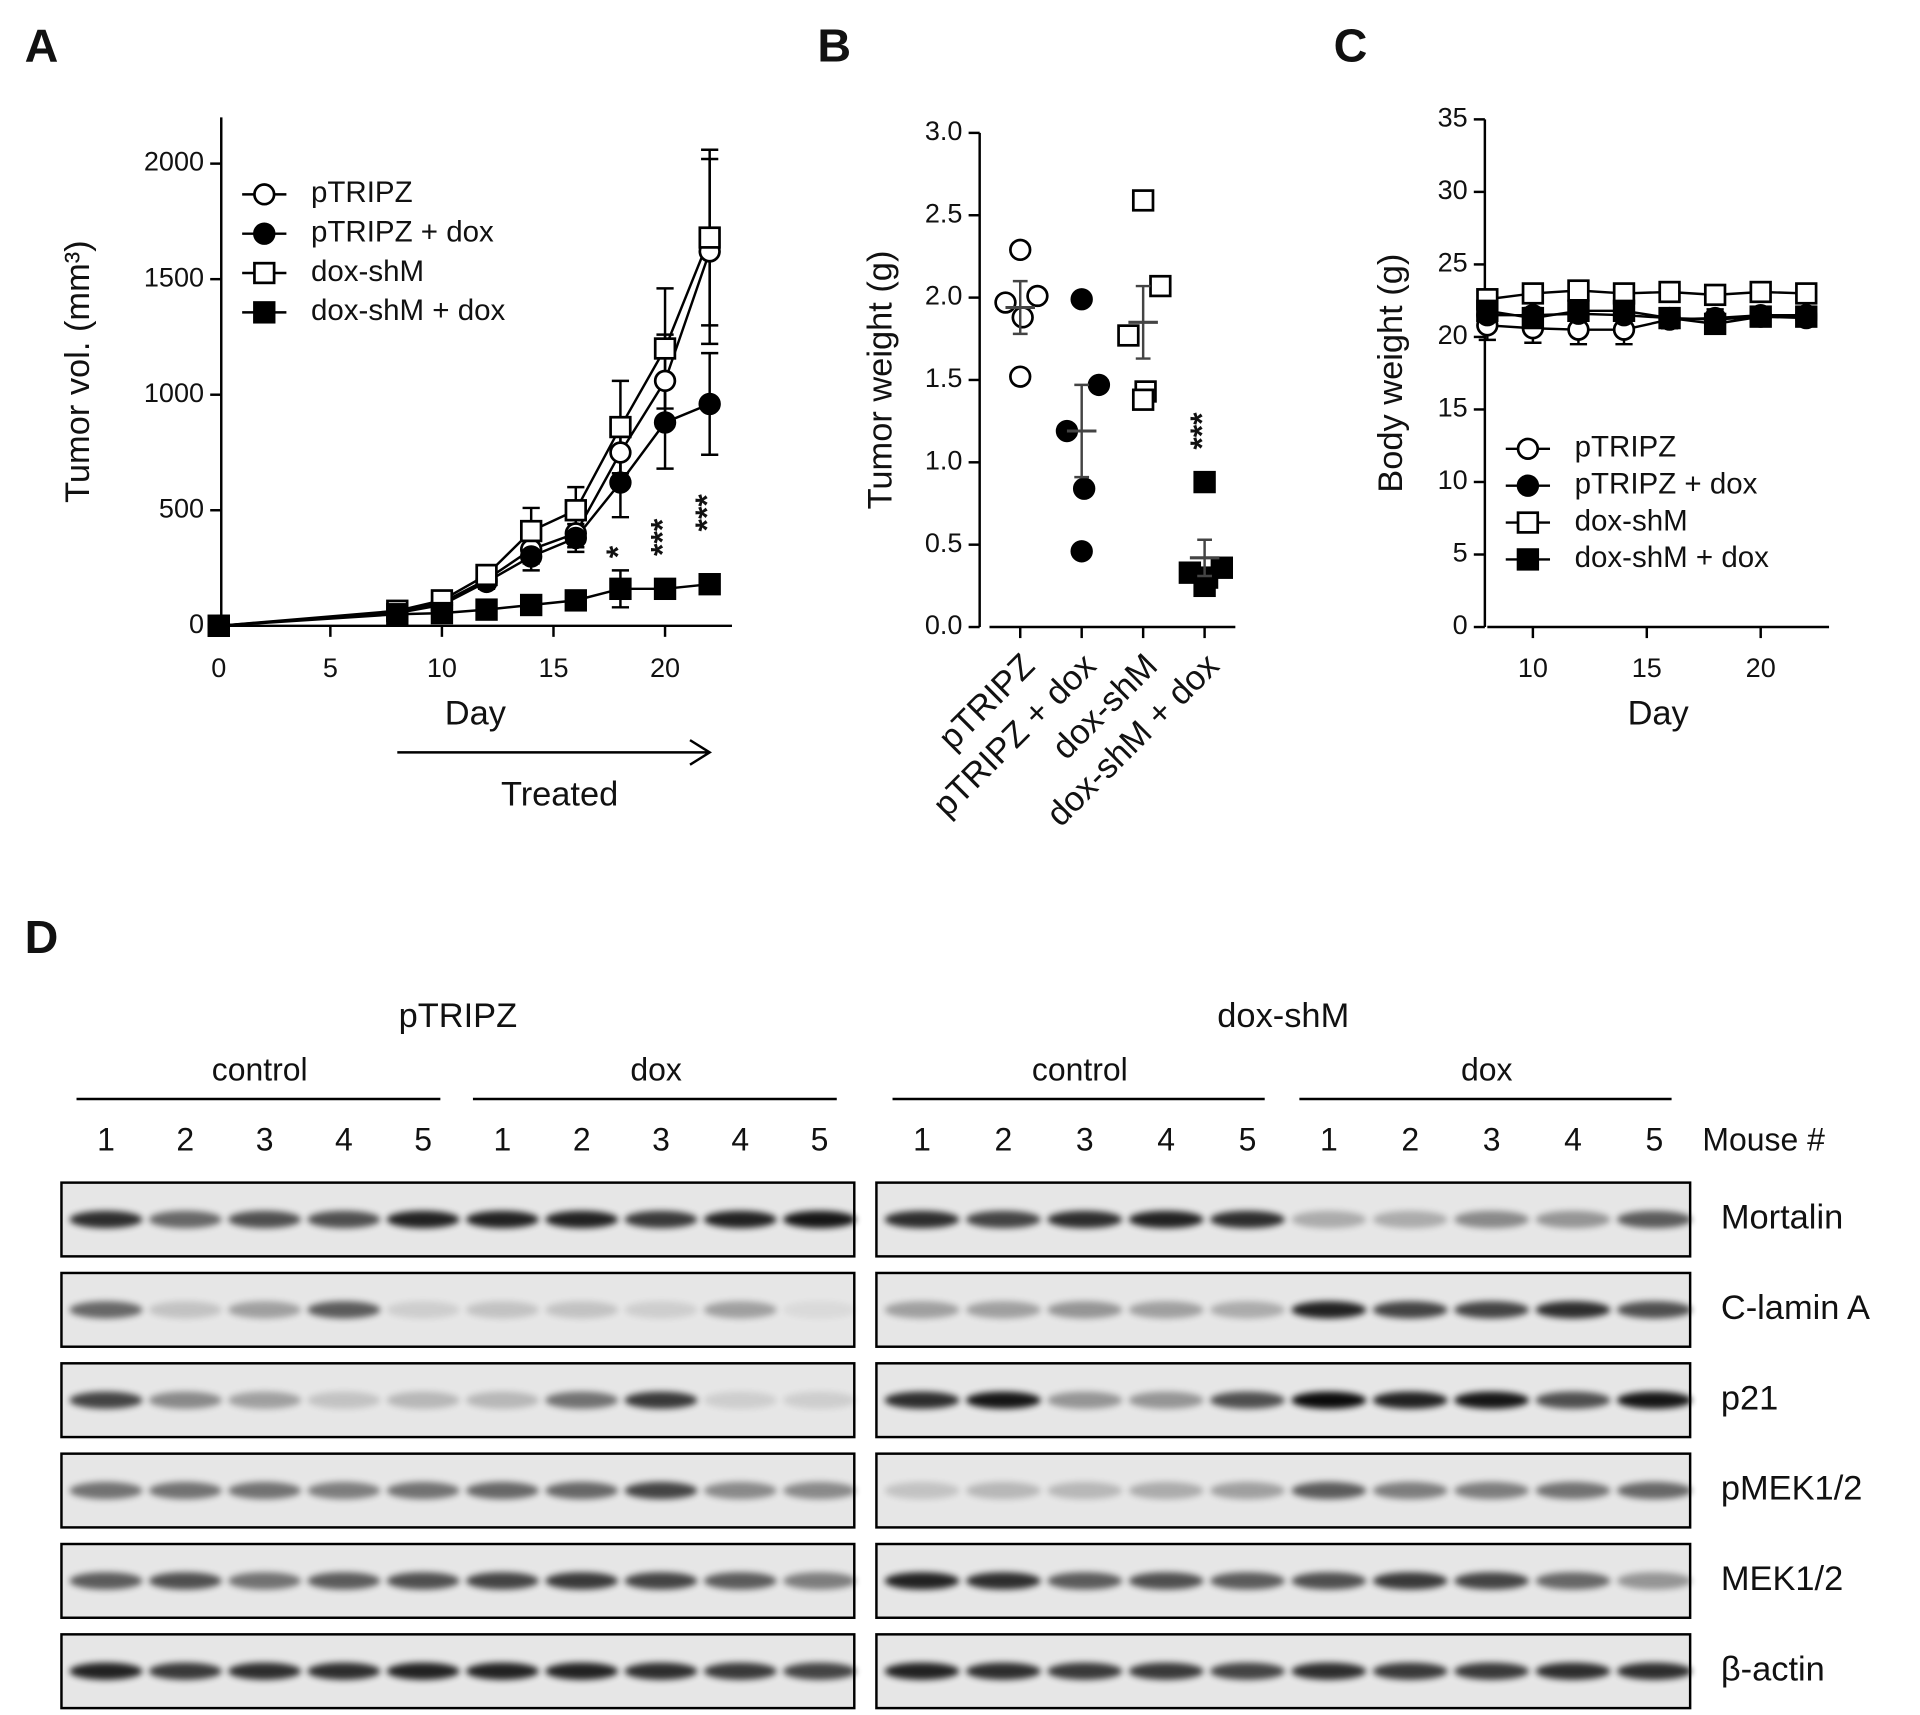 The width and height of the screenshot is (1920, 1715). What do you see at coordinates (1460, 553) in the screenshot?
I see `y-tick-label: 5` at bounding box center [1460, 553].